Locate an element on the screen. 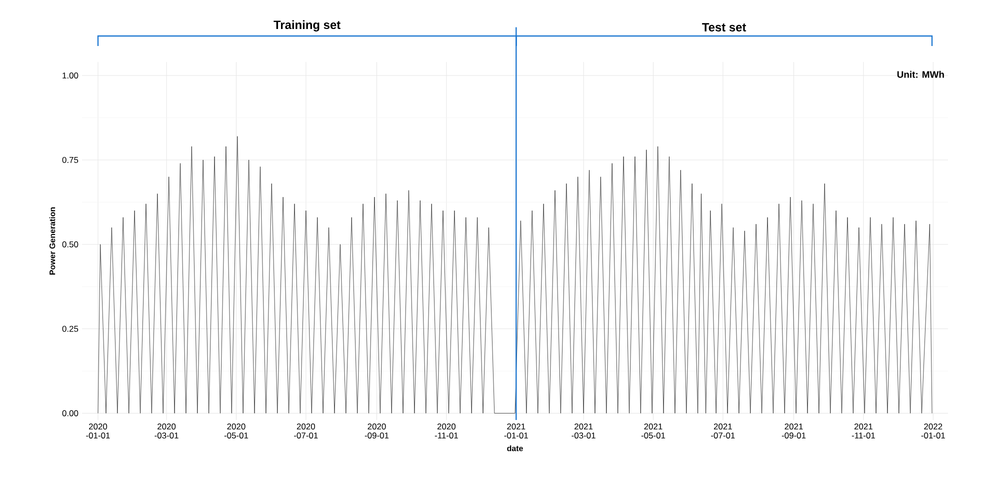 This screenshot has height=490, width=986. x-tick-label: 2020 -03-01 is located at coordinates (166, 431).